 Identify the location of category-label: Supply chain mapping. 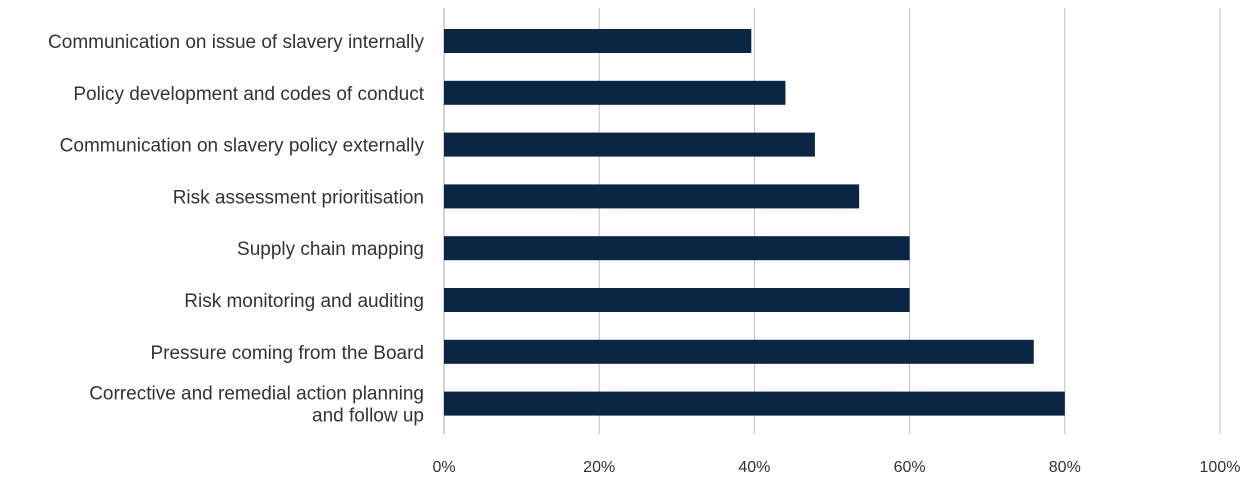
(330, 249).